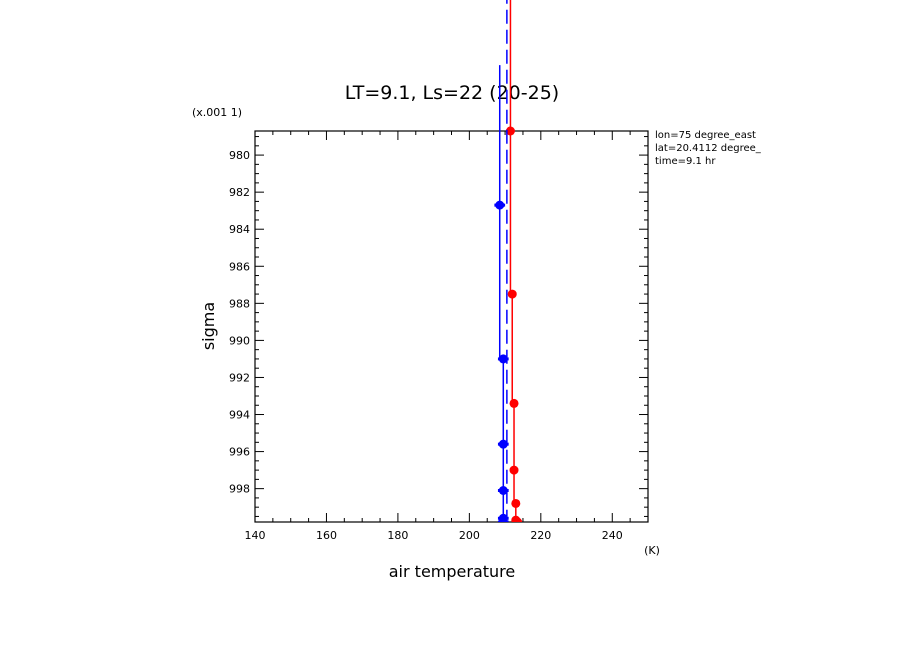  What do you see at coordinates (239, 415) in the screenshot?
I see `y-tick-label: 994` at bounding box center [239, 415].